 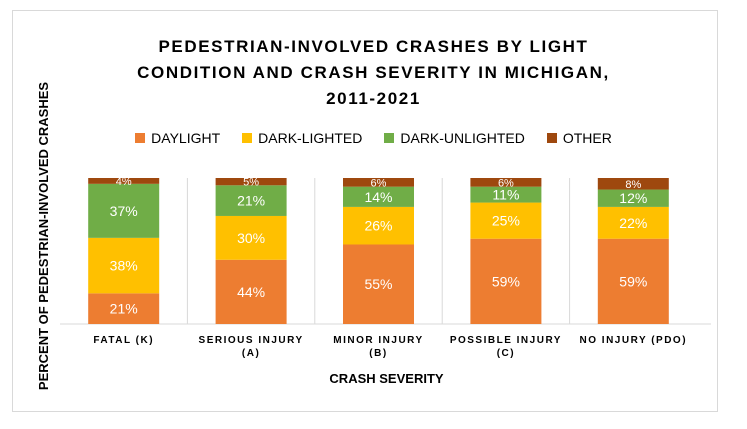 What do you see at coordinates (378, 340) in the screenshot?
I see `x-tick-label: MINOR INJURY` at bounding box center [378, 340].